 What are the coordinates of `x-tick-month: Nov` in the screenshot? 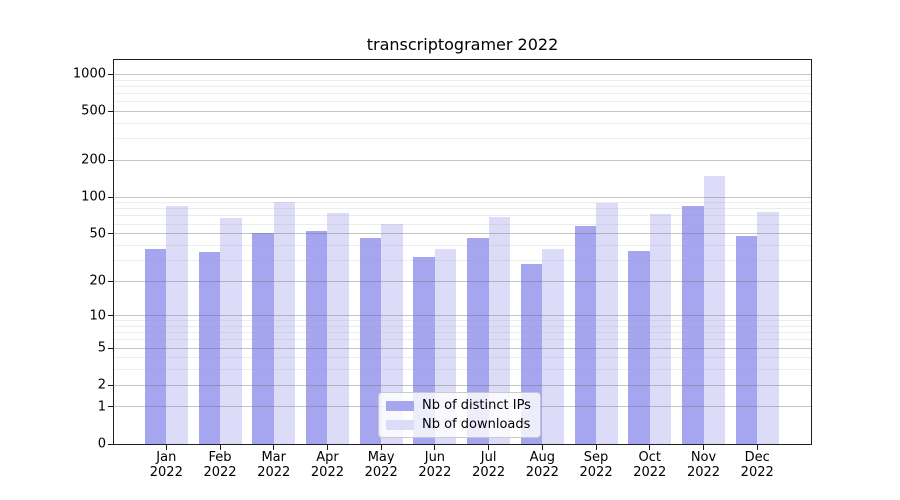 It's located at (703, 457).